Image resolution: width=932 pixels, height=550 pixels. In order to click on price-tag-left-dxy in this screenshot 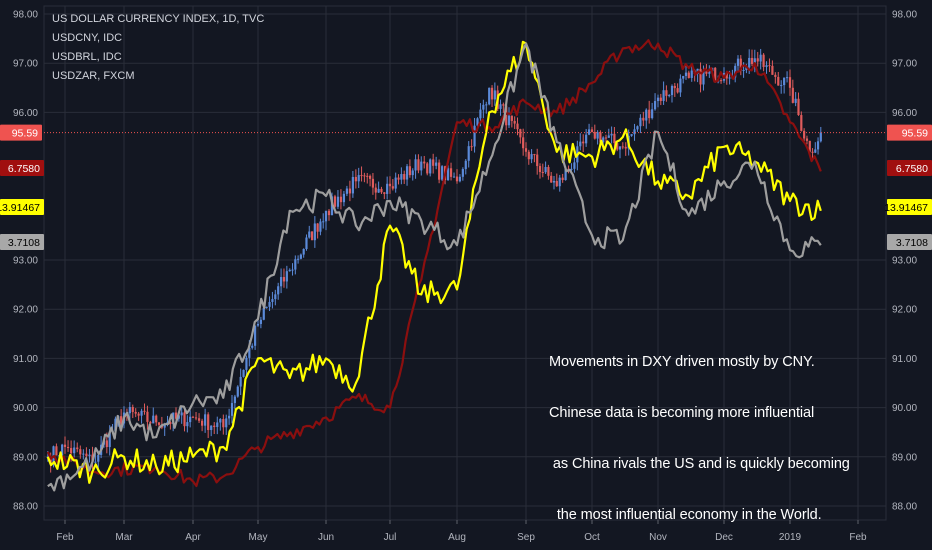, I will do `click(21, 132)`.